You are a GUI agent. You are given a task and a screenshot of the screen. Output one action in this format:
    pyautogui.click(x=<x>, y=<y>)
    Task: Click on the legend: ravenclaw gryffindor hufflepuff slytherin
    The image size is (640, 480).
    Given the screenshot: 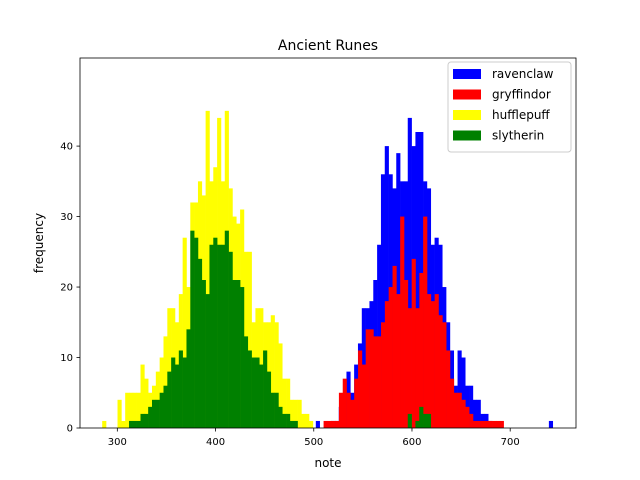 What is the action you would take?
    pyautogui.click(x=509, y=107)
    